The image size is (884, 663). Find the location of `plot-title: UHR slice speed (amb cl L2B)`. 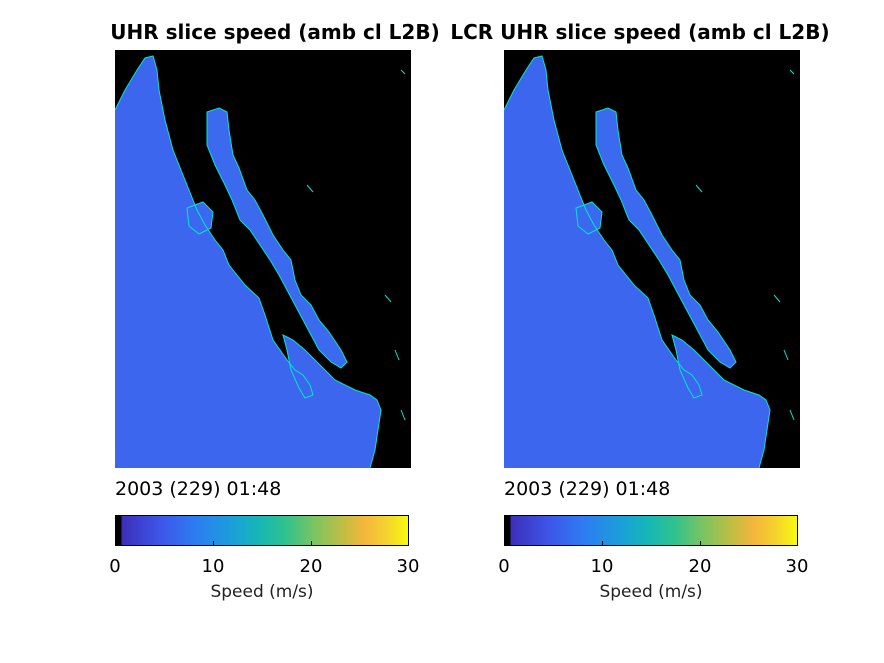

plot-title: UHR slice speed (amb cl L2B) is located at coordinates (275, 32).